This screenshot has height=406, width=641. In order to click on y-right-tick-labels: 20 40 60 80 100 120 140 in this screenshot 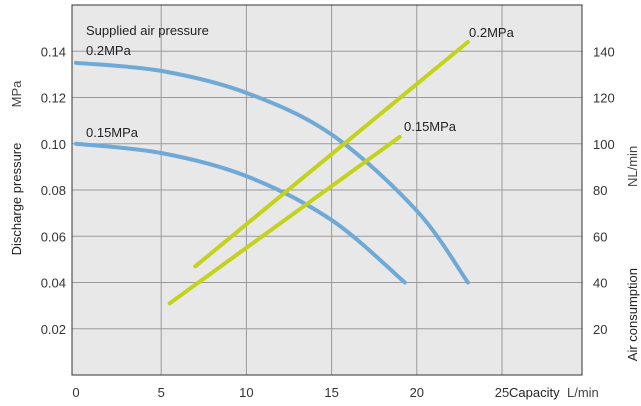, I will do `click(604, 190)`.